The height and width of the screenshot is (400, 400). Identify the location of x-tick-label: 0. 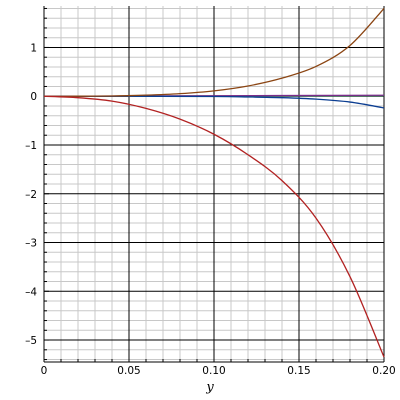
(44, 371).